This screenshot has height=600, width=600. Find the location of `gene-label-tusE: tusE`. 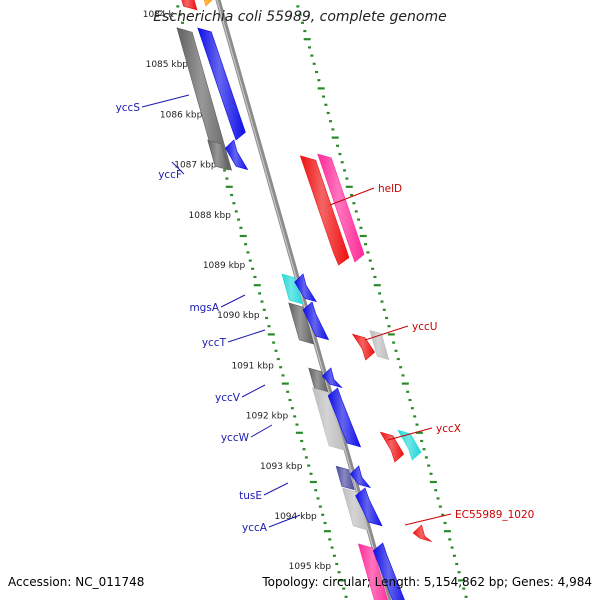

gene-label-tusE: tusE is located at coordinates (250, 496).